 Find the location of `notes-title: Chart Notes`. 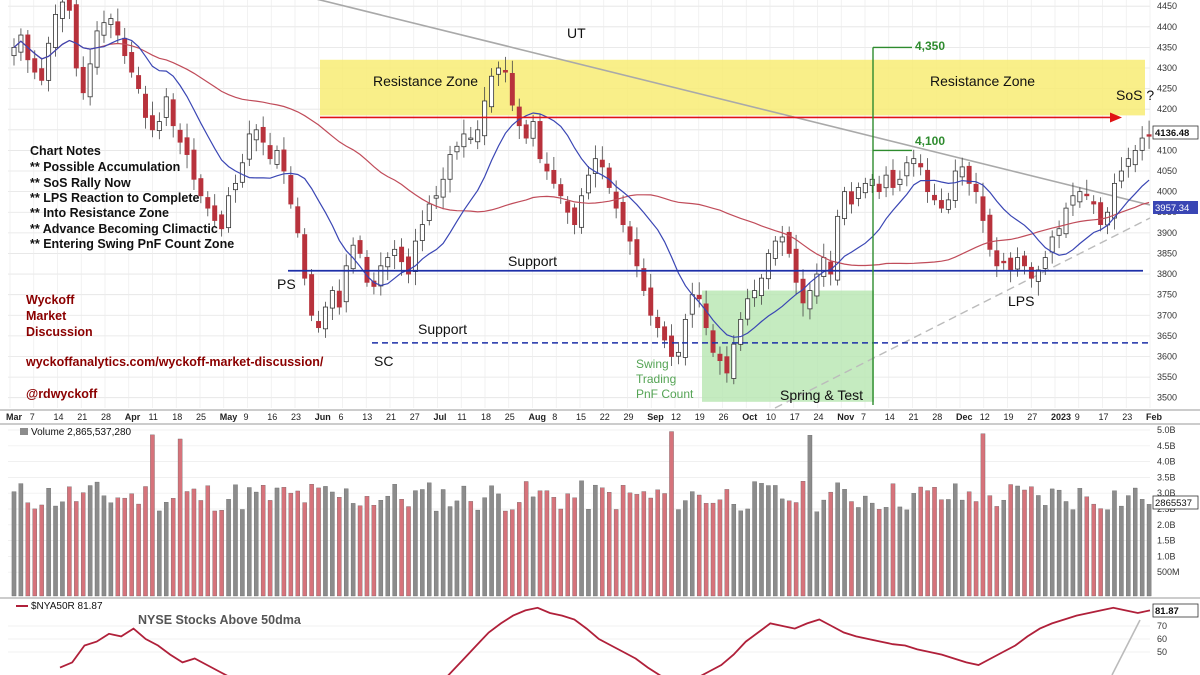

notes-title: Chart Notes is located at coordinates (65, 151).